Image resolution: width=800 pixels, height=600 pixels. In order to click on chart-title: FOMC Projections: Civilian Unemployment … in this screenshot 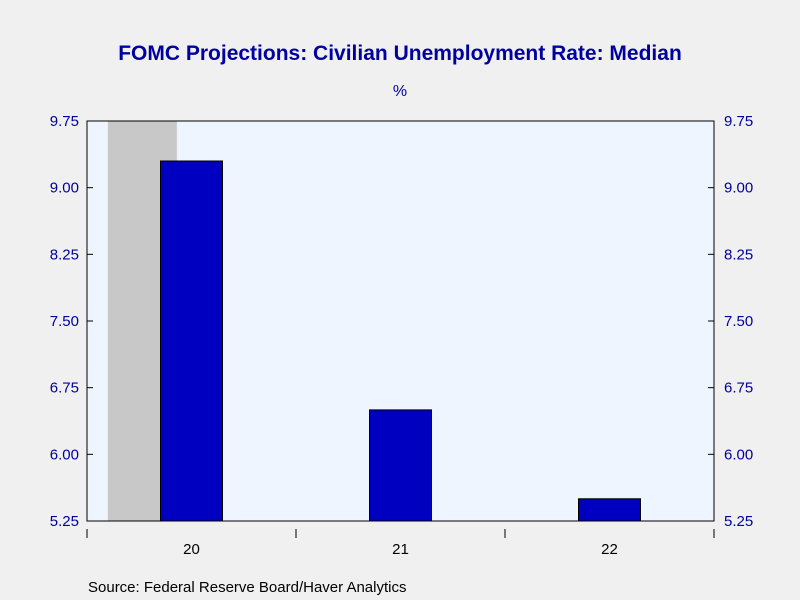, I will do `click(400, 53)`.